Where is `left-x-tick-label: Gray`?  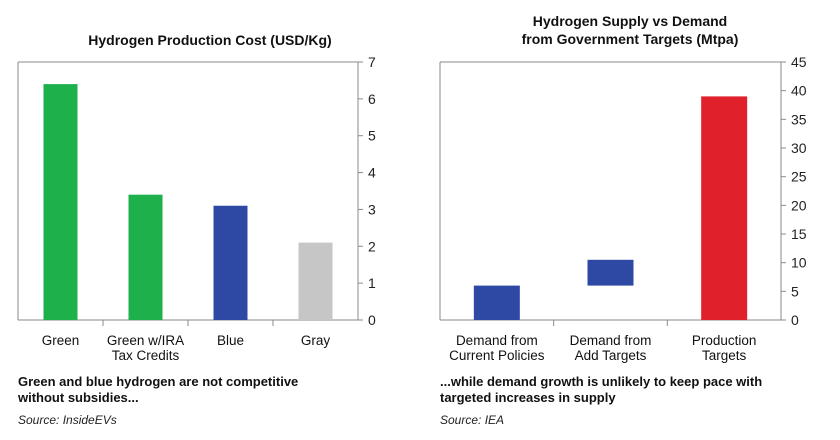 left-x-tick-label: Gray is located at coordinates (316, 340).